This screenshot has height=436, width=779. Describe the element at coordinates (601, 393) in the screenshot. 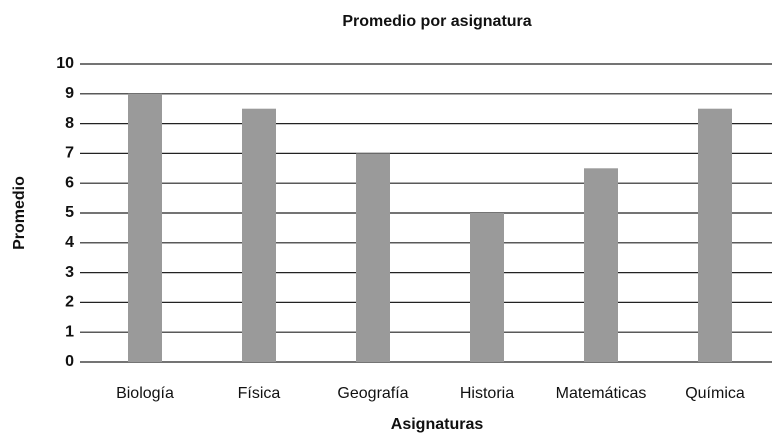

I see `x-tick-label: Matemáticas` at that location.